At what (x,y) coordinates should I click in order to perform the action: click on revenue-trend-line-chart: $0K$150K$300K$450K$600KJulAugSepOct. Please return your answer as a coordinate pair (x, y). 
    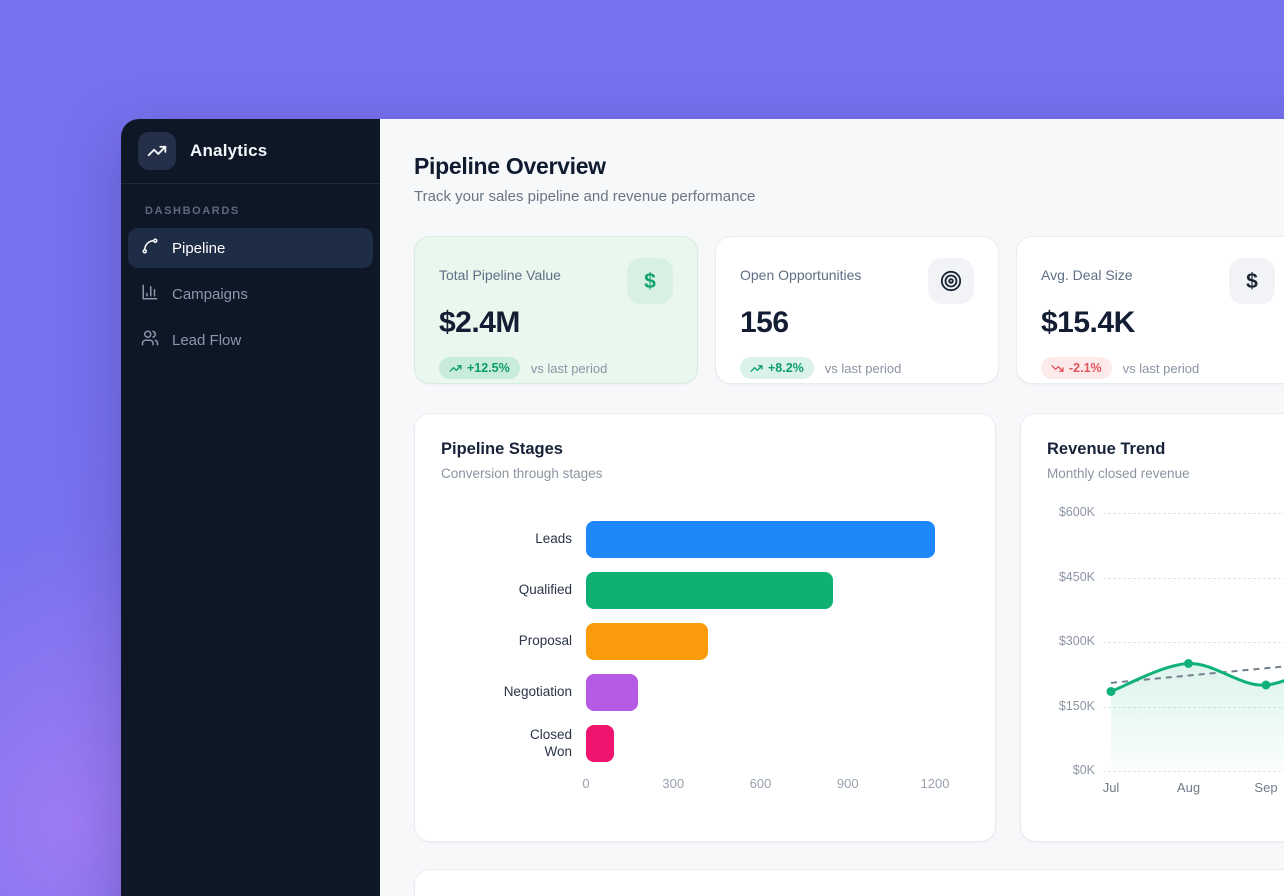
    Looking at the image, I should click on (1165, 648).